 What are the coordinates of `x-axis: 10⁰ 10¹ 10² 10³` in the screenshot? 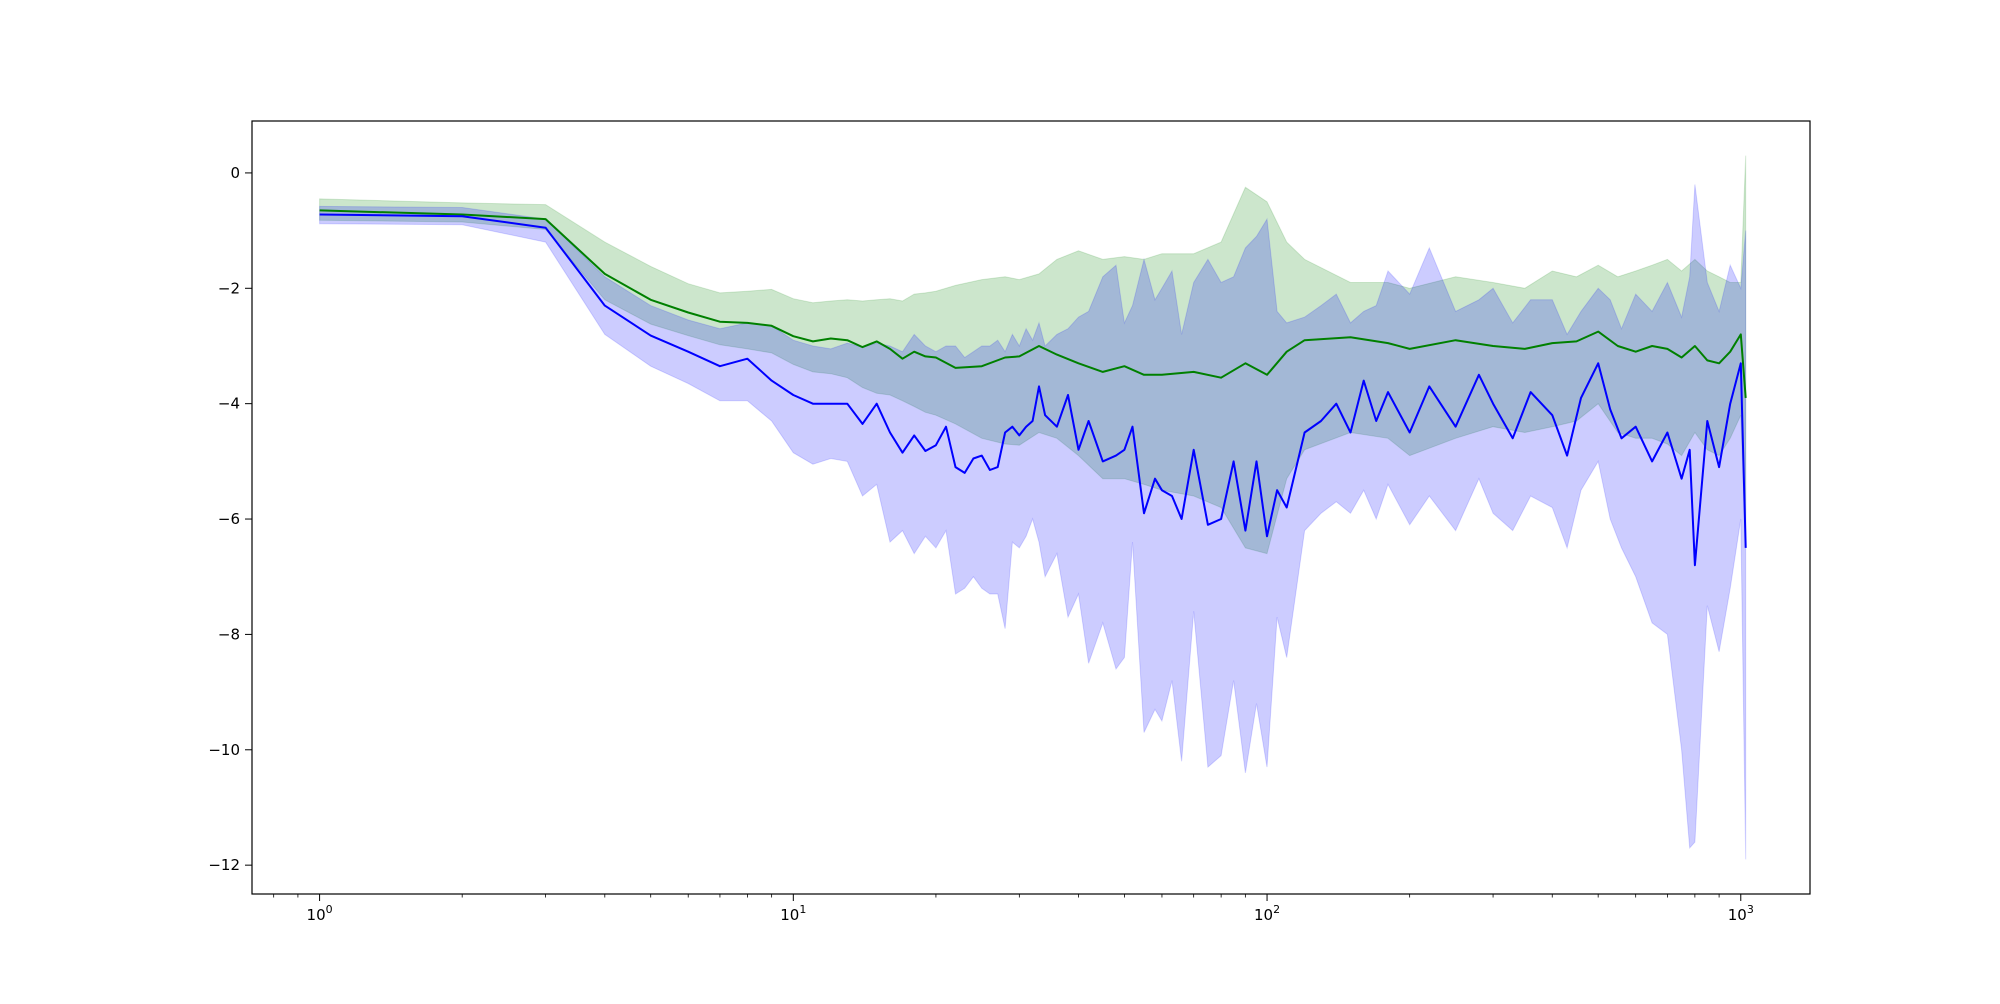 It's located at (1013, 909).